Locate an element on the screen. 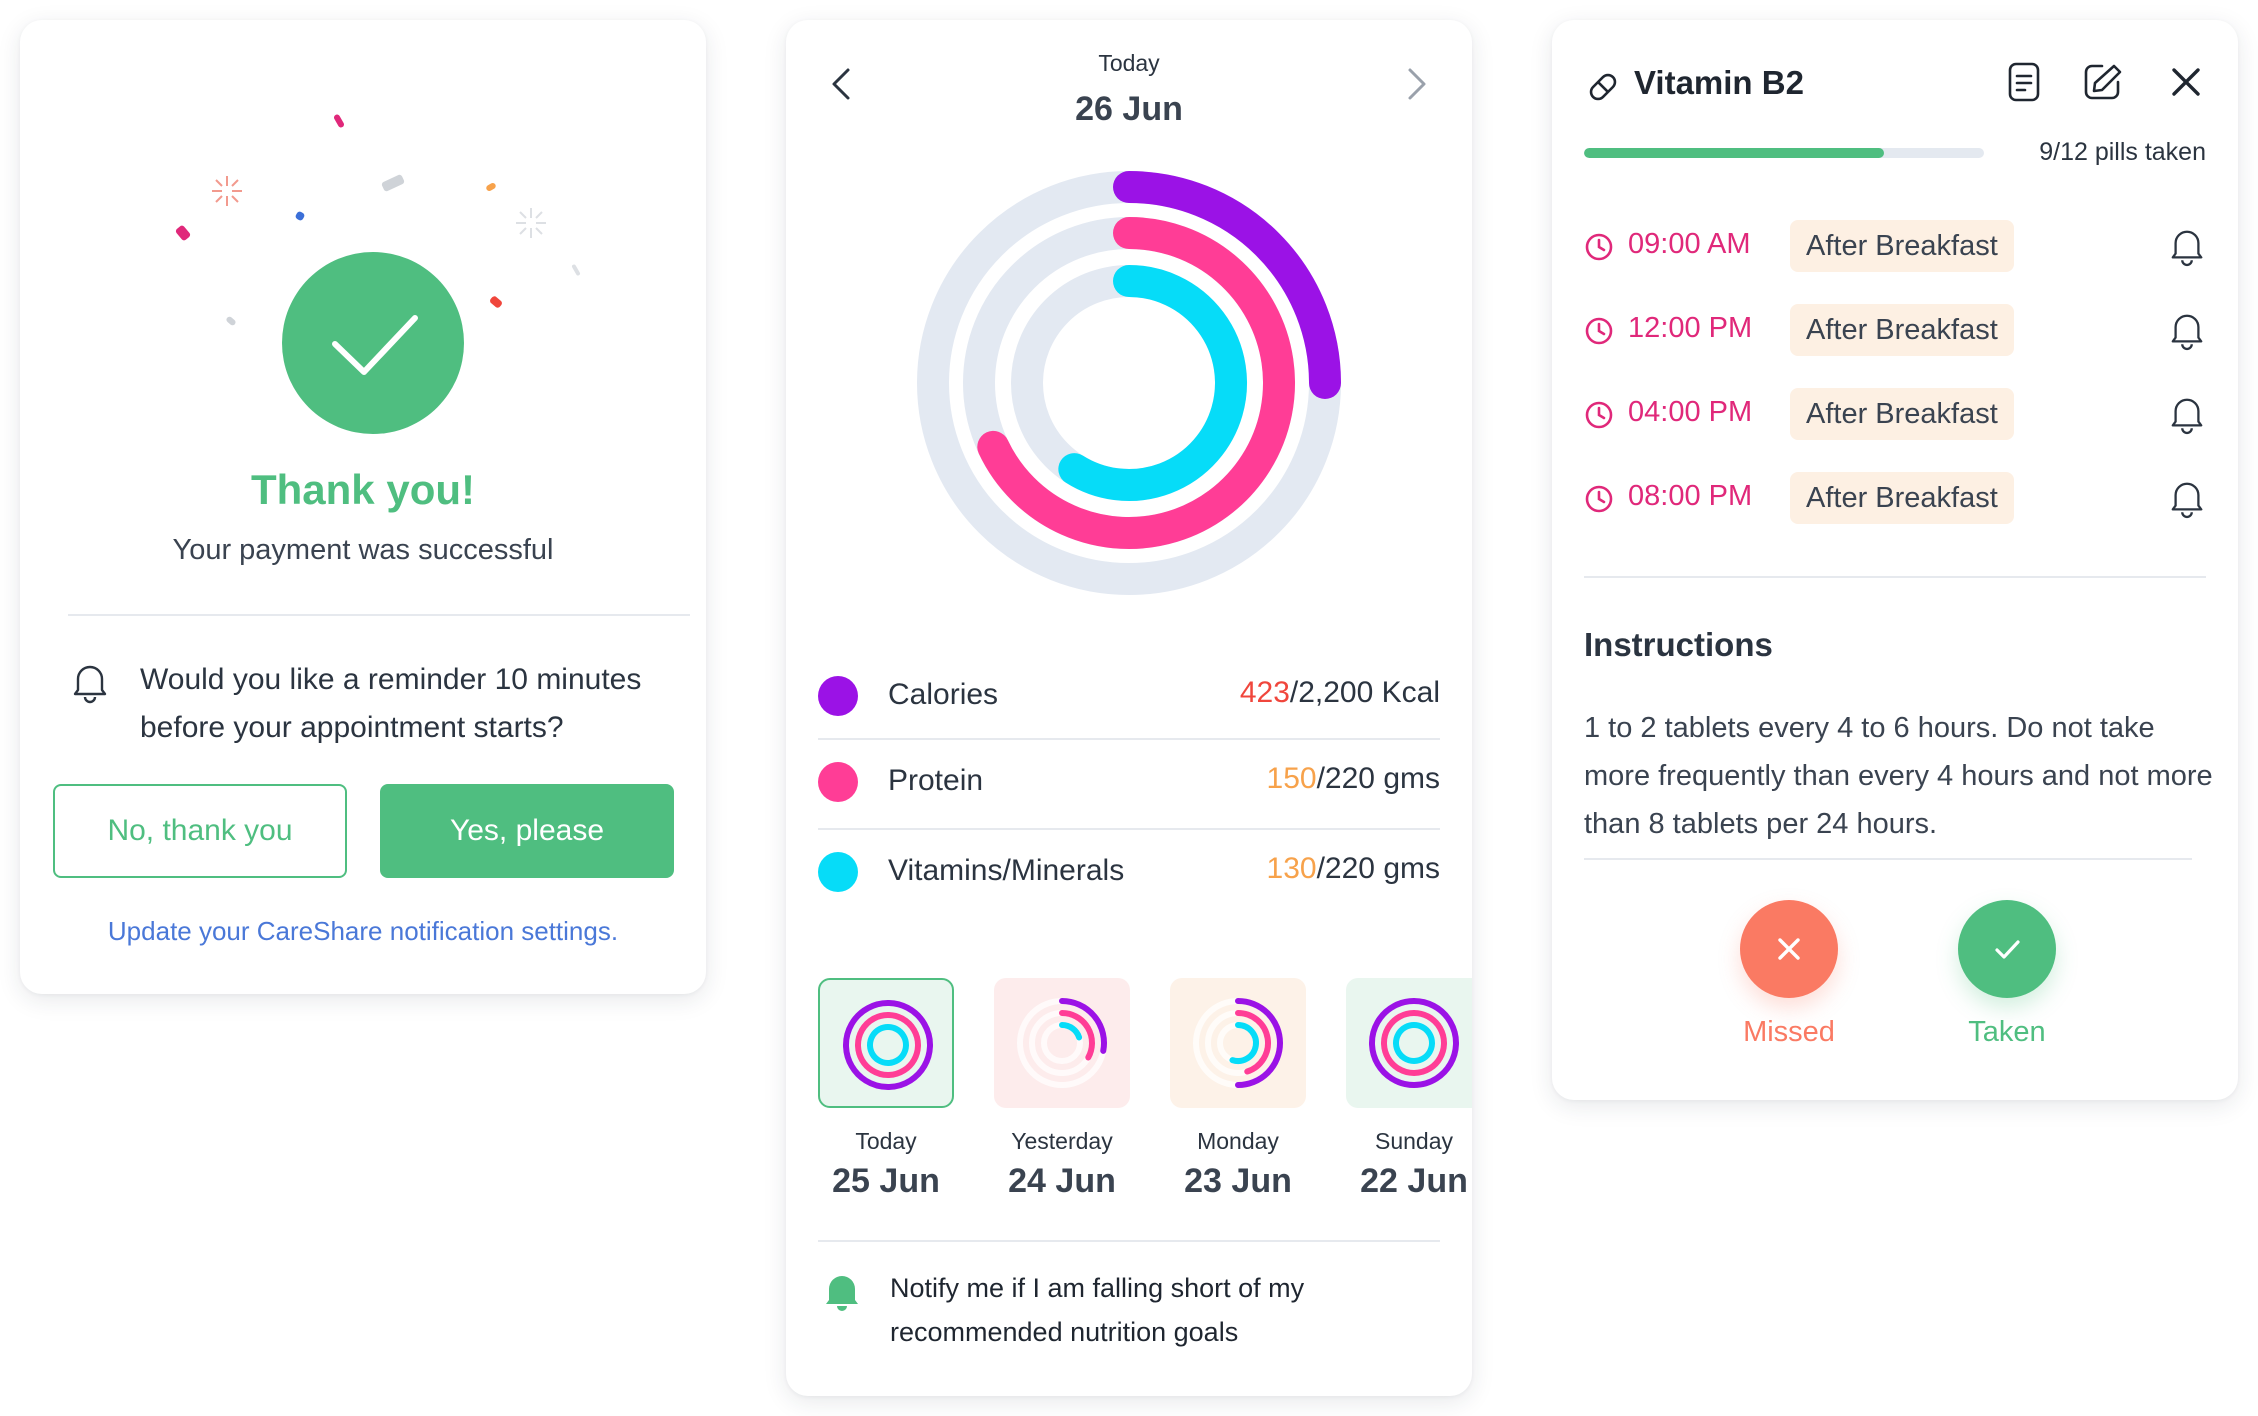 This screenshot has height=1416, width=2258. pill-progress-fill is located at coordinates (1734, 153).